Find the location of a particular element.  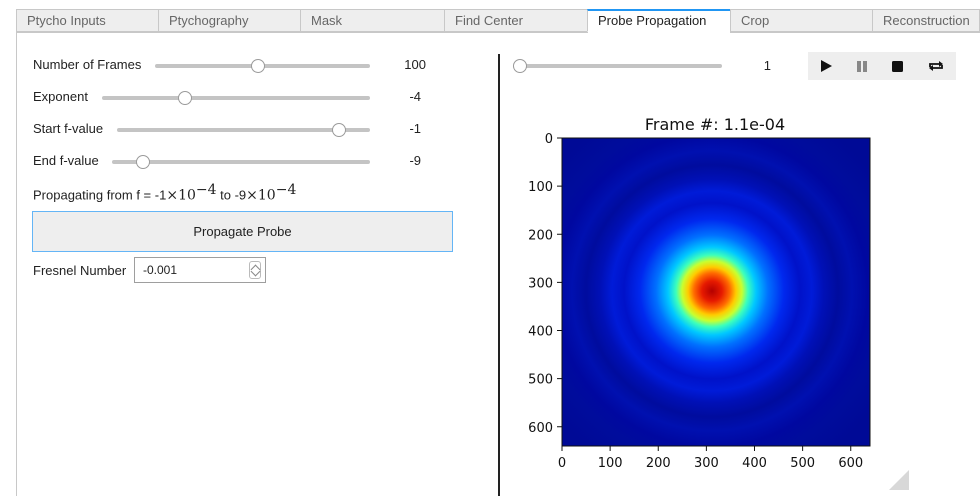

exponent-slider is located at coordinates (236, 98).